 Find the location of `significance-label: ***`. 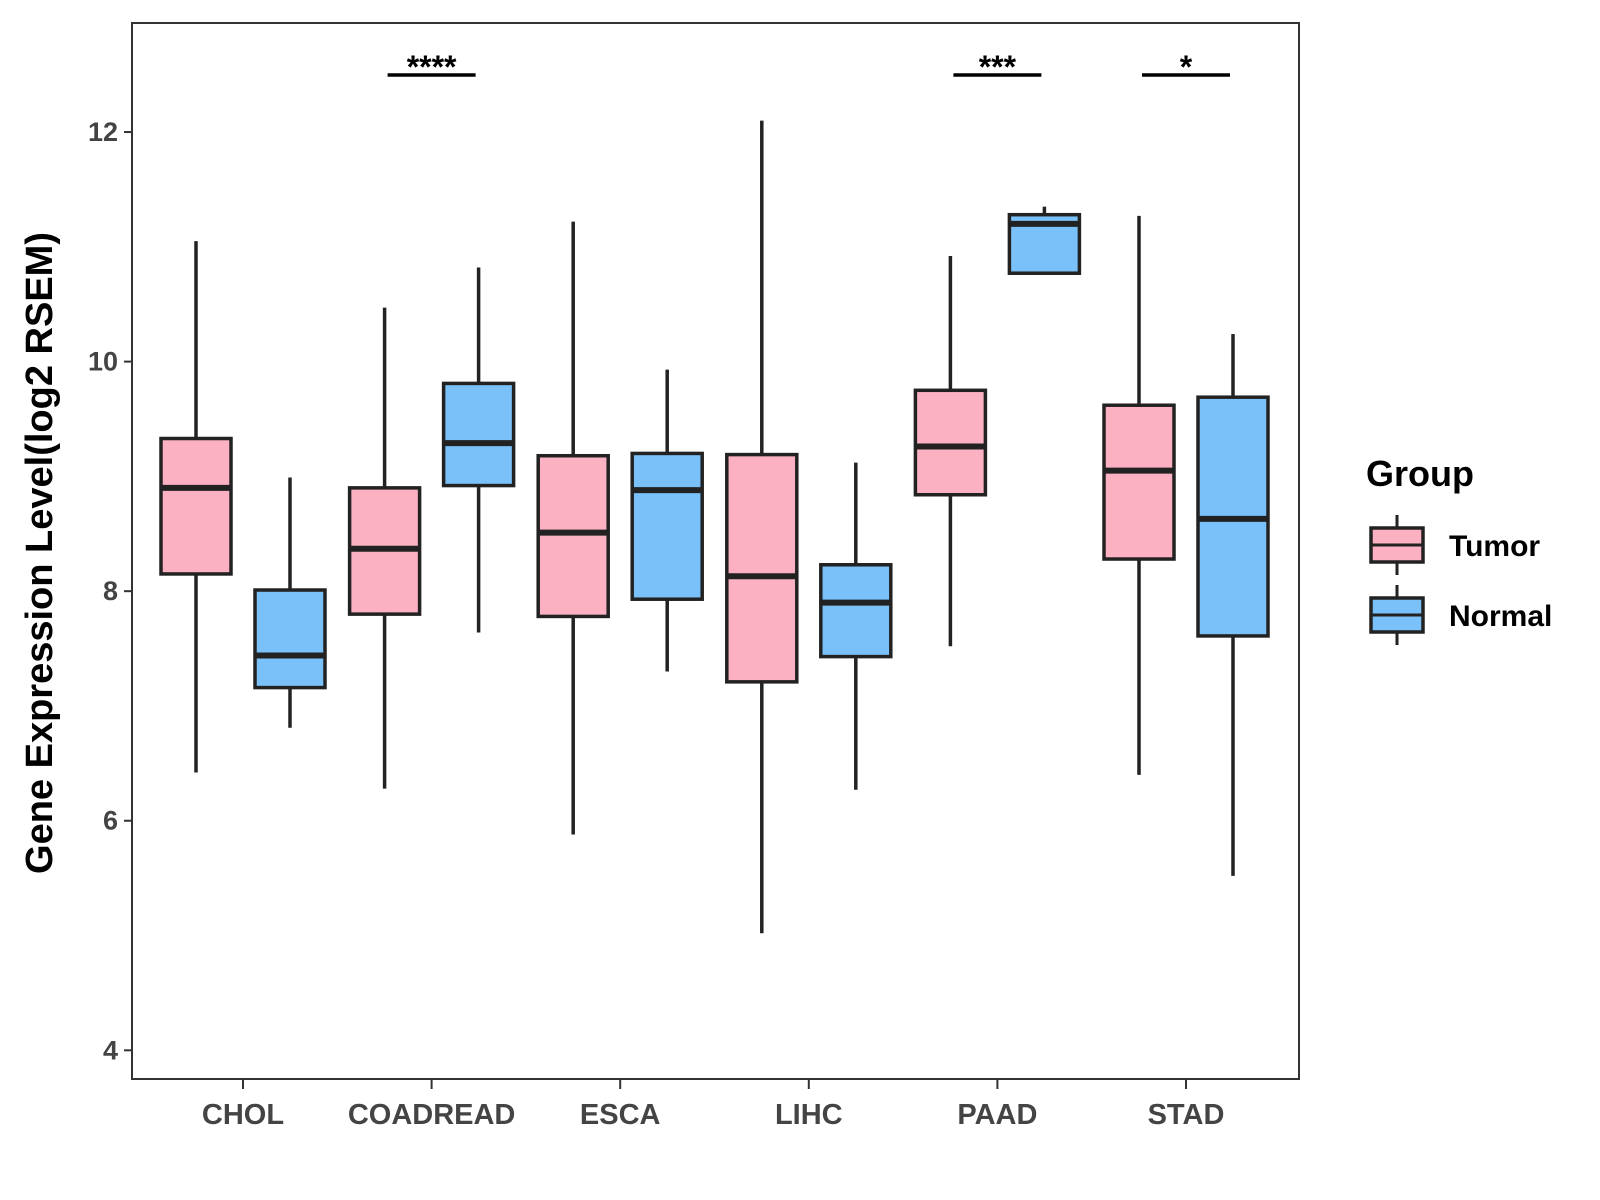

significance-label: *** is located at coordinates (998, 67).